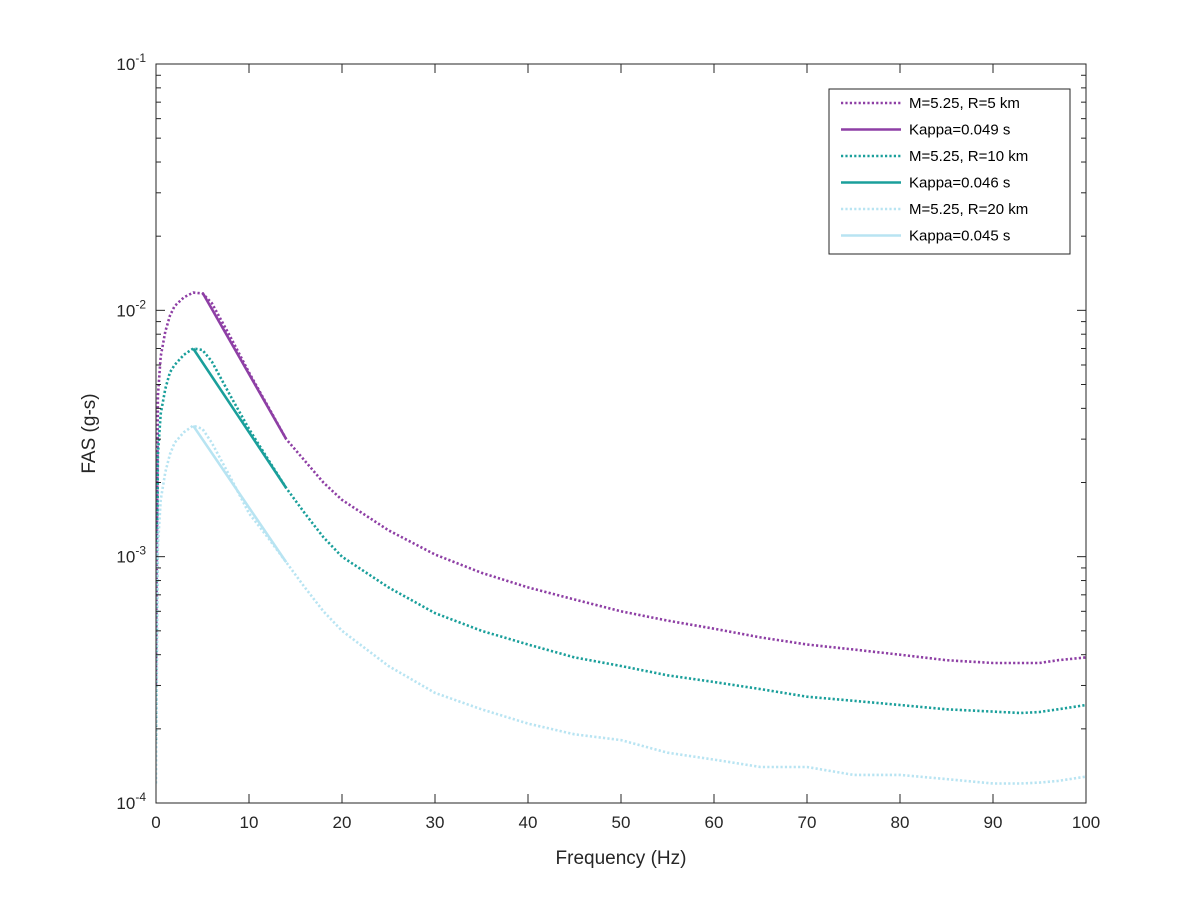  What do you see at coordinates (993, 822) in the screenshot?
I see `x-tick-label: 90` at bounding box center [993, 822].